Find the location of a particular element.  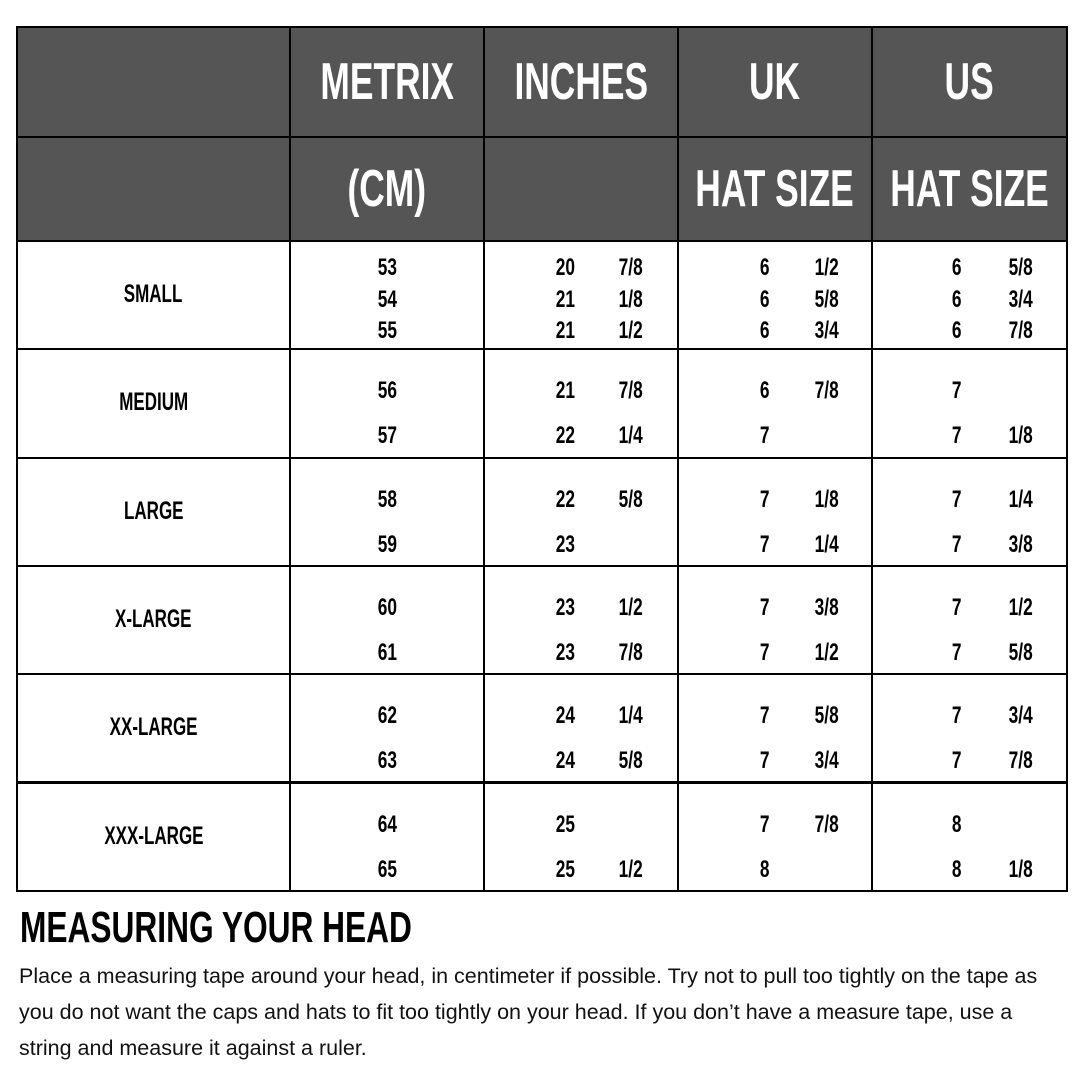

fraction-value-text: 1/4 is located at coordinates (631, 716).